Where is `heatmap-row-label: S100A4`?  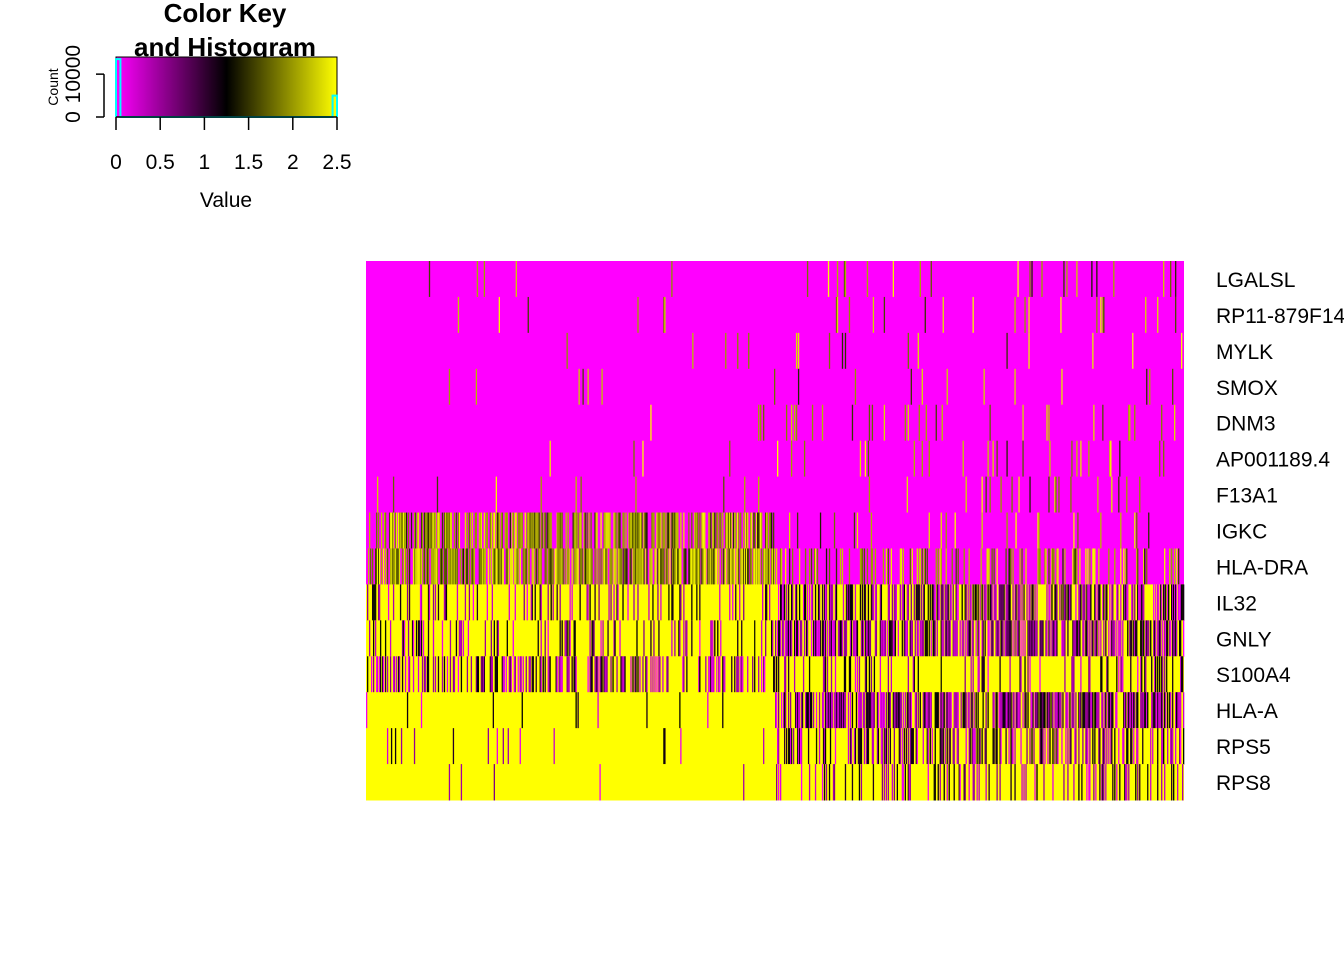 heatmap-row-label: S100A4 is located at coordinates (1253, 675).